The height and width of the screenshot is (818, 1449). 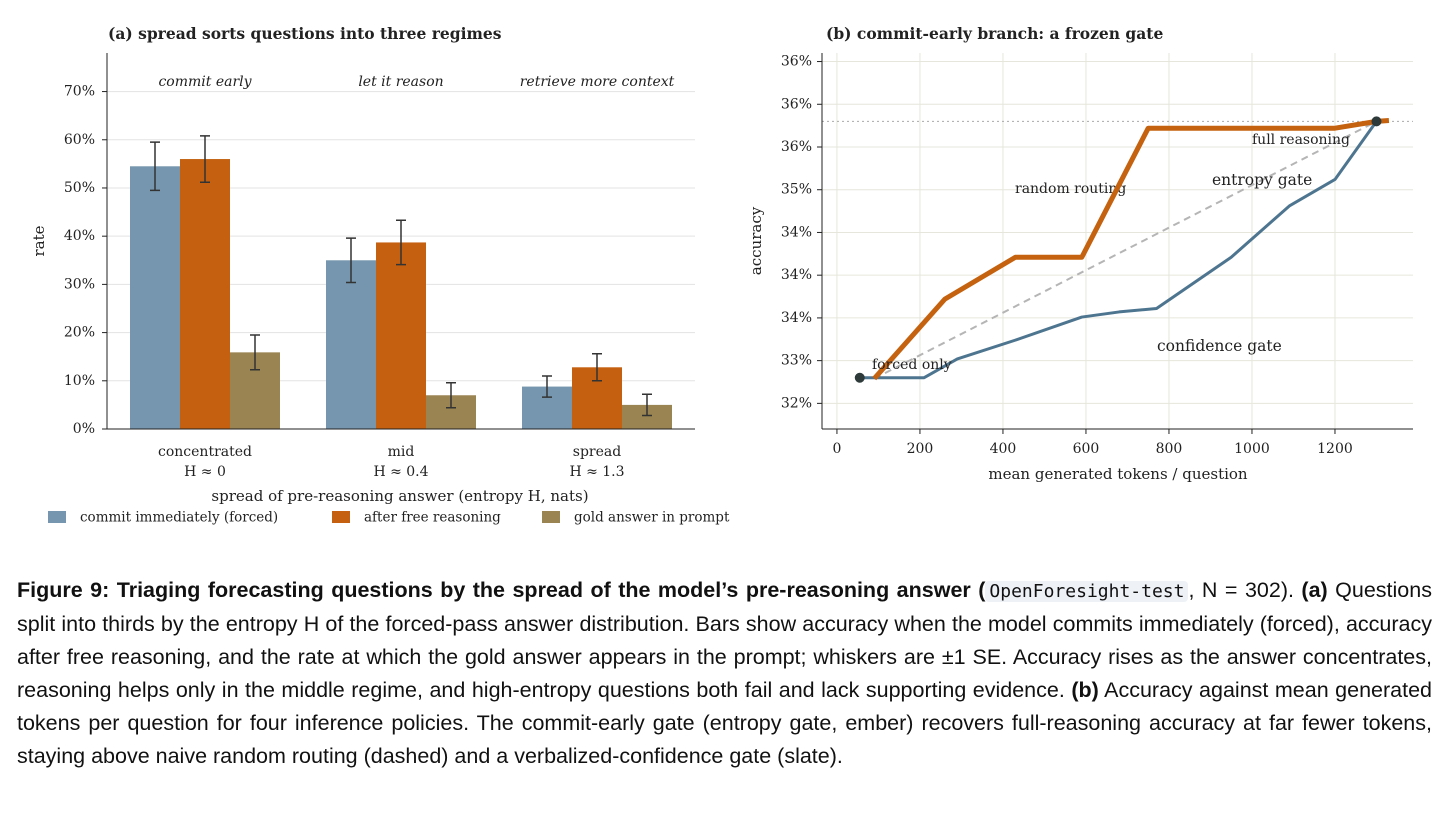 What do you see at coordinates (205, 452) in the screenshot?
I see `x-tick-label: concentrated` at bounding box center [205, 452].